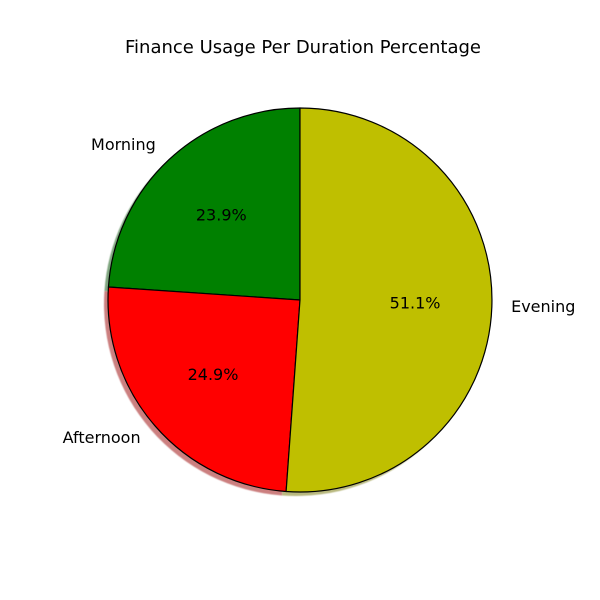 The width and height of the screenshot is (600, 600). What do you see at coordinates (123, 144) in the screenshot?
I see `slice-label-morning: Morning` at bounding box center [123, 144].